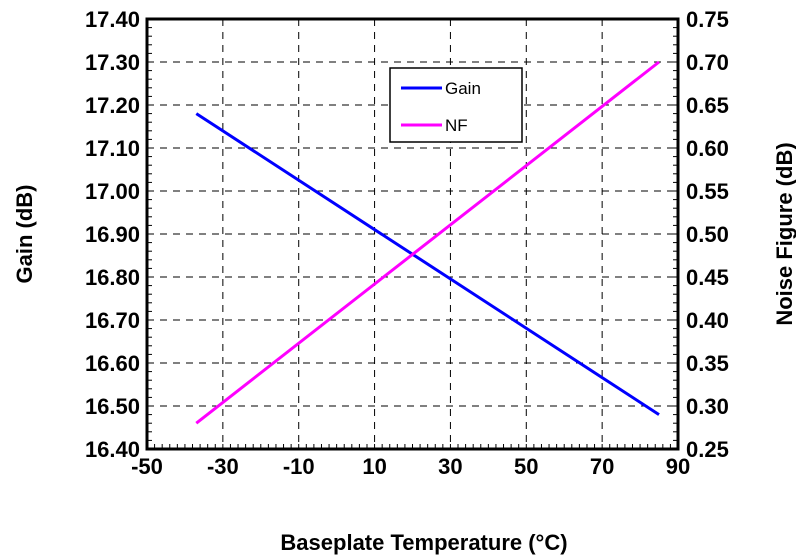  What do you see at coordinates (707, 19) in the screenshot?
I see `right-tick-label: 0.75` at bounding box center [707, 19].